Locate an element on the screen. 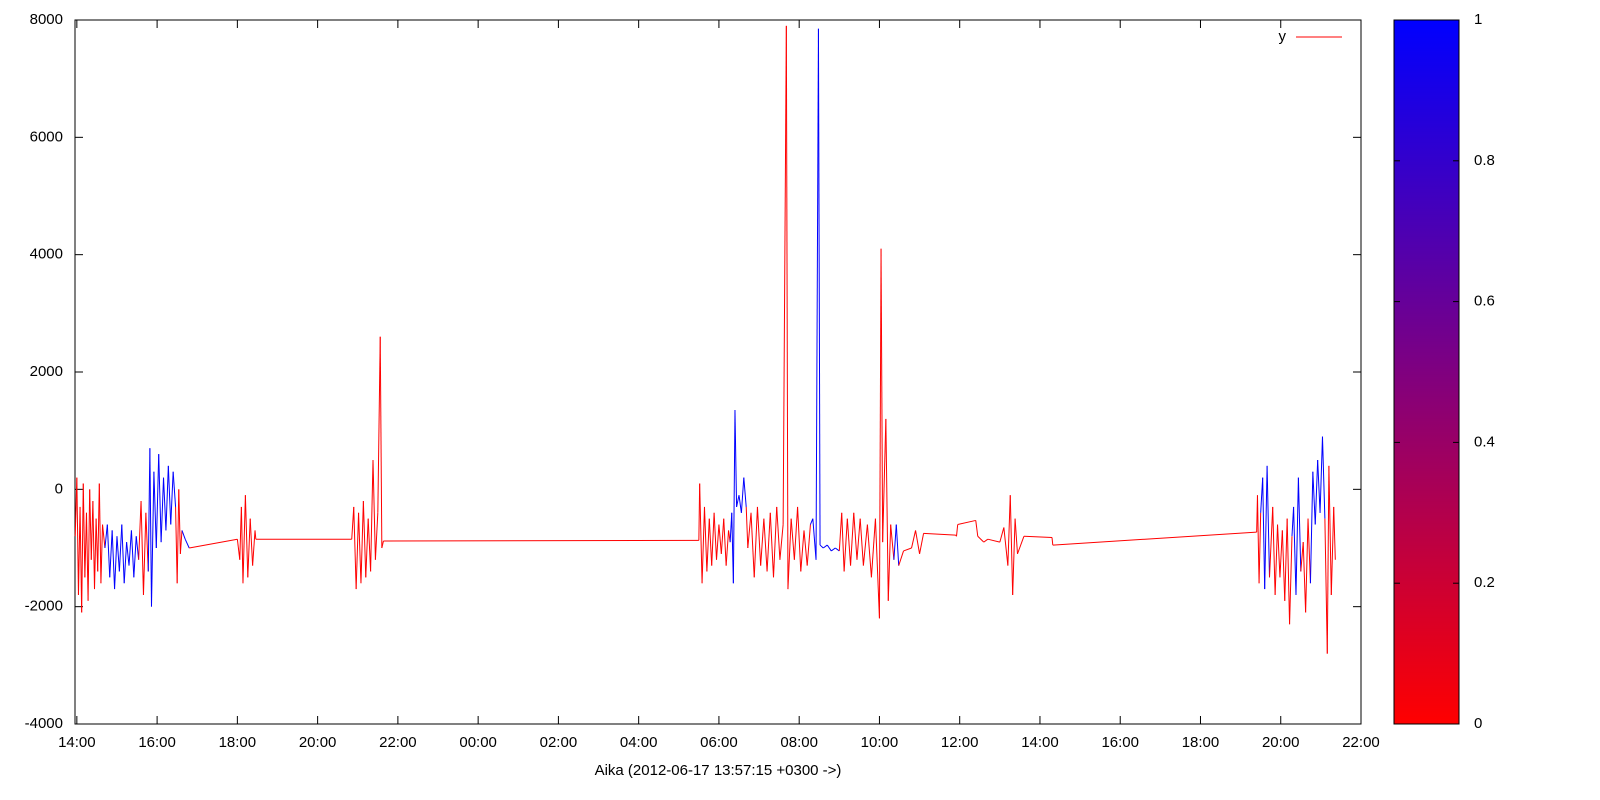 This screenshot has width=1600, height=800. colorbar-tick-label: 0 is located at coordinates (1478, 723).